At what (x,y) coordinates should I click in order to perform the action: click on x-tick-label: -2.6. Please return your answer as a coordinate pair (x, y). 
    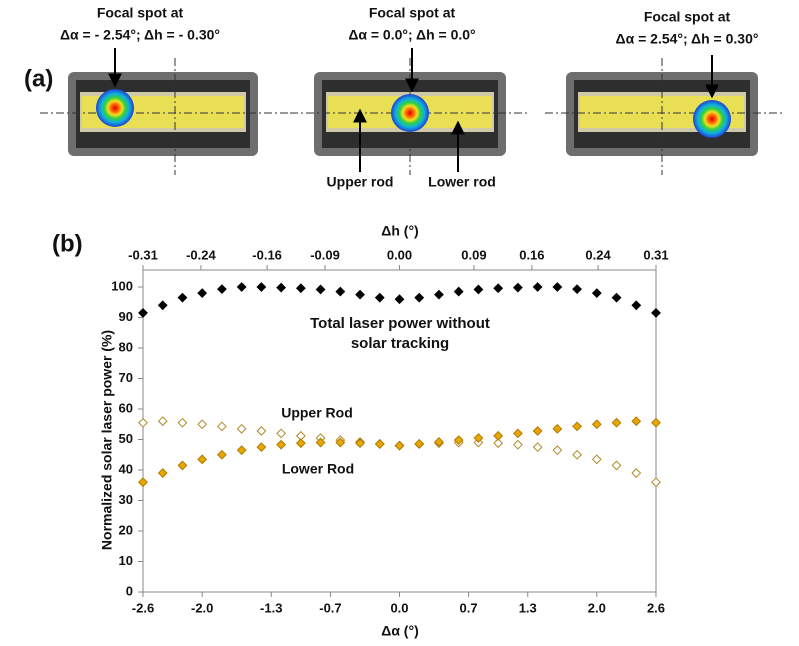
    Looking at the image, I should click on (143, 607).